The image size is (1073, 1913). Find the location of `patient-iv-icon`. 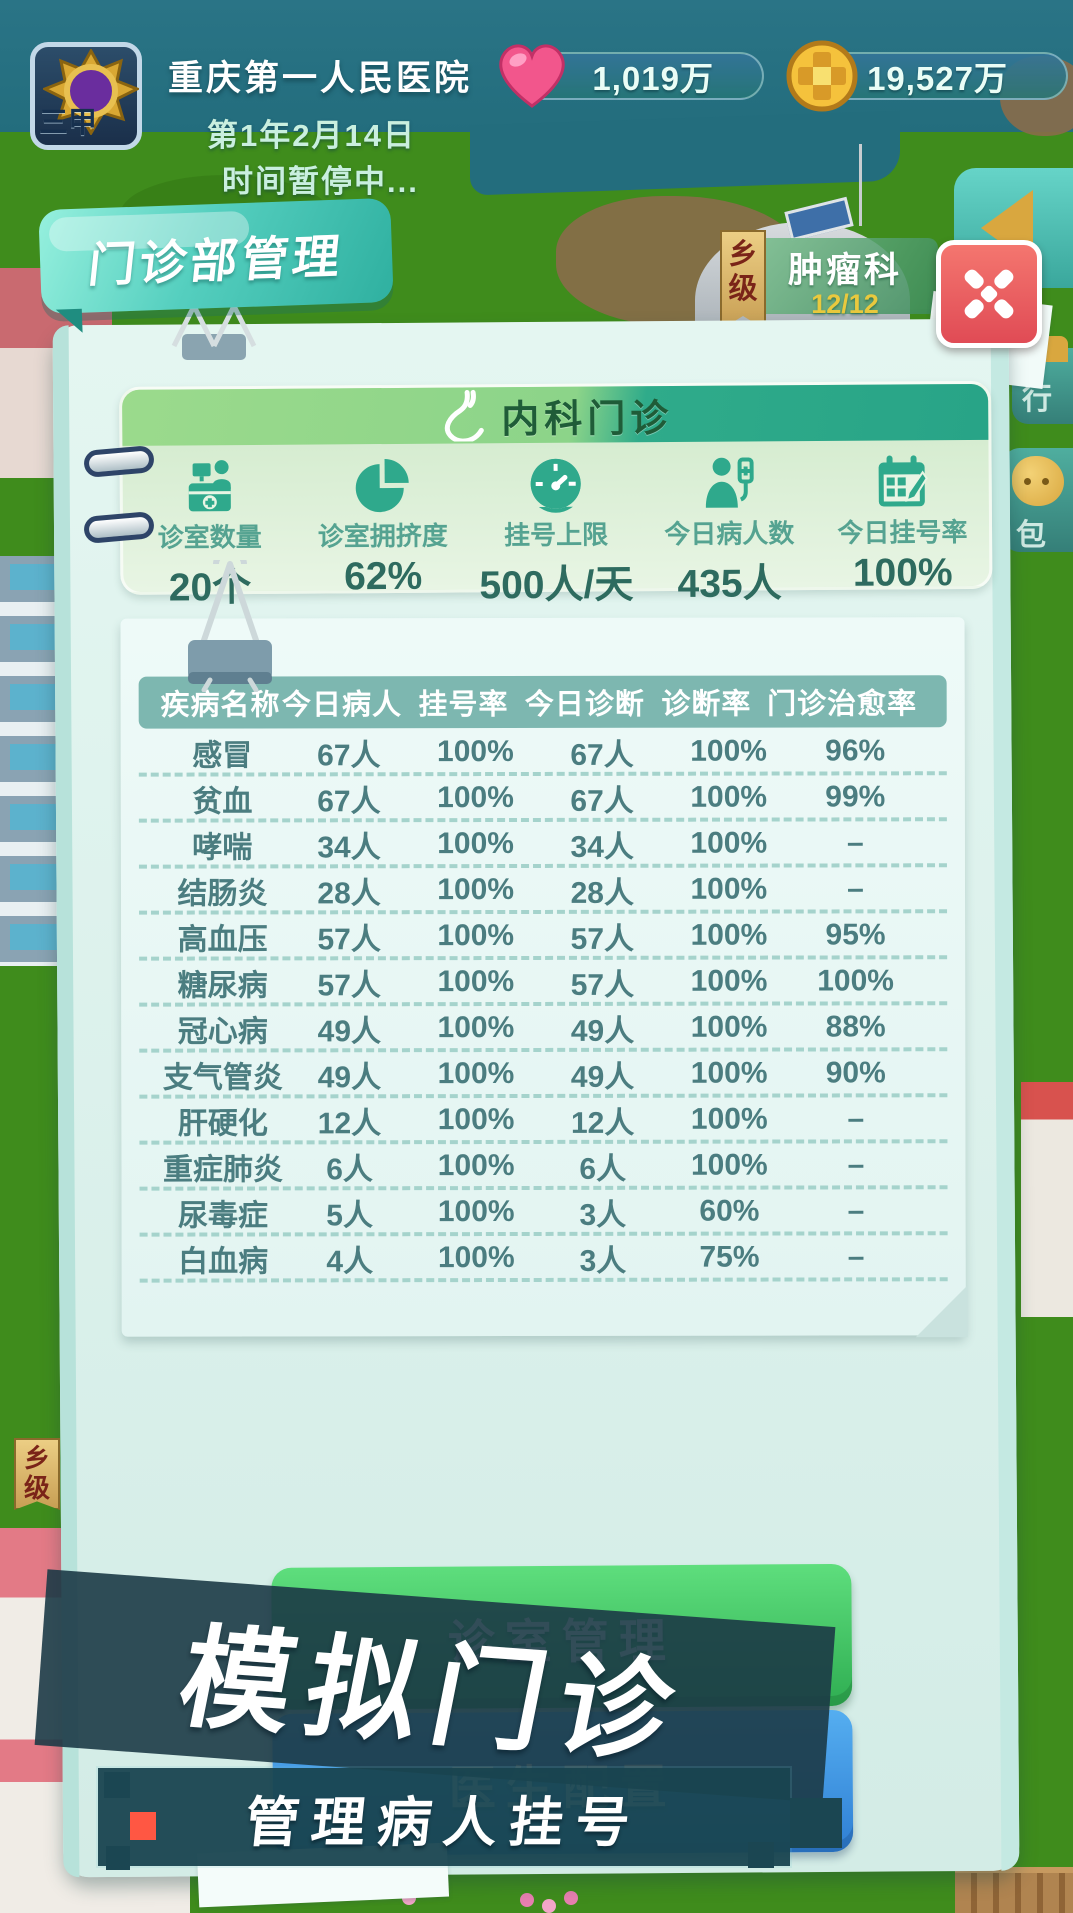

patient-iv-icon is located at coordinates (730, 482).